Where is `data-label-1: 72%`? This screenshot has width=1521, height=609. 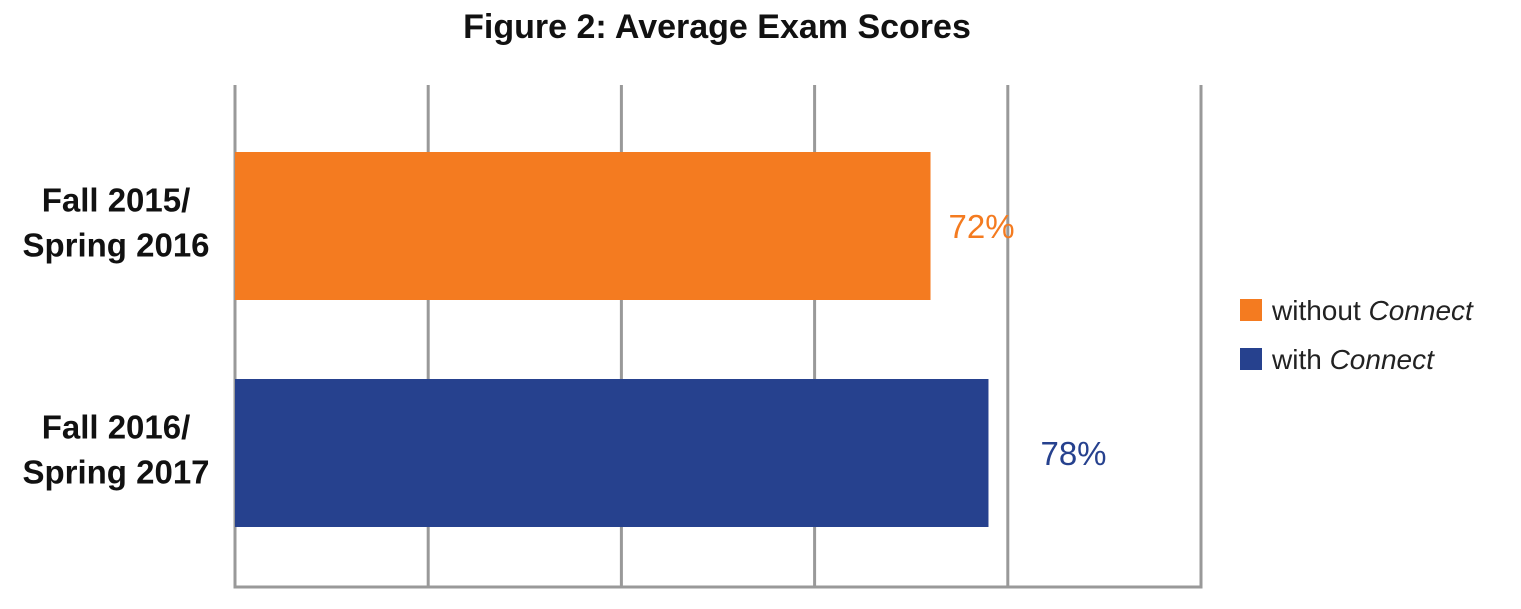
data-label-1: 72% is located at coordinates (982, 226).